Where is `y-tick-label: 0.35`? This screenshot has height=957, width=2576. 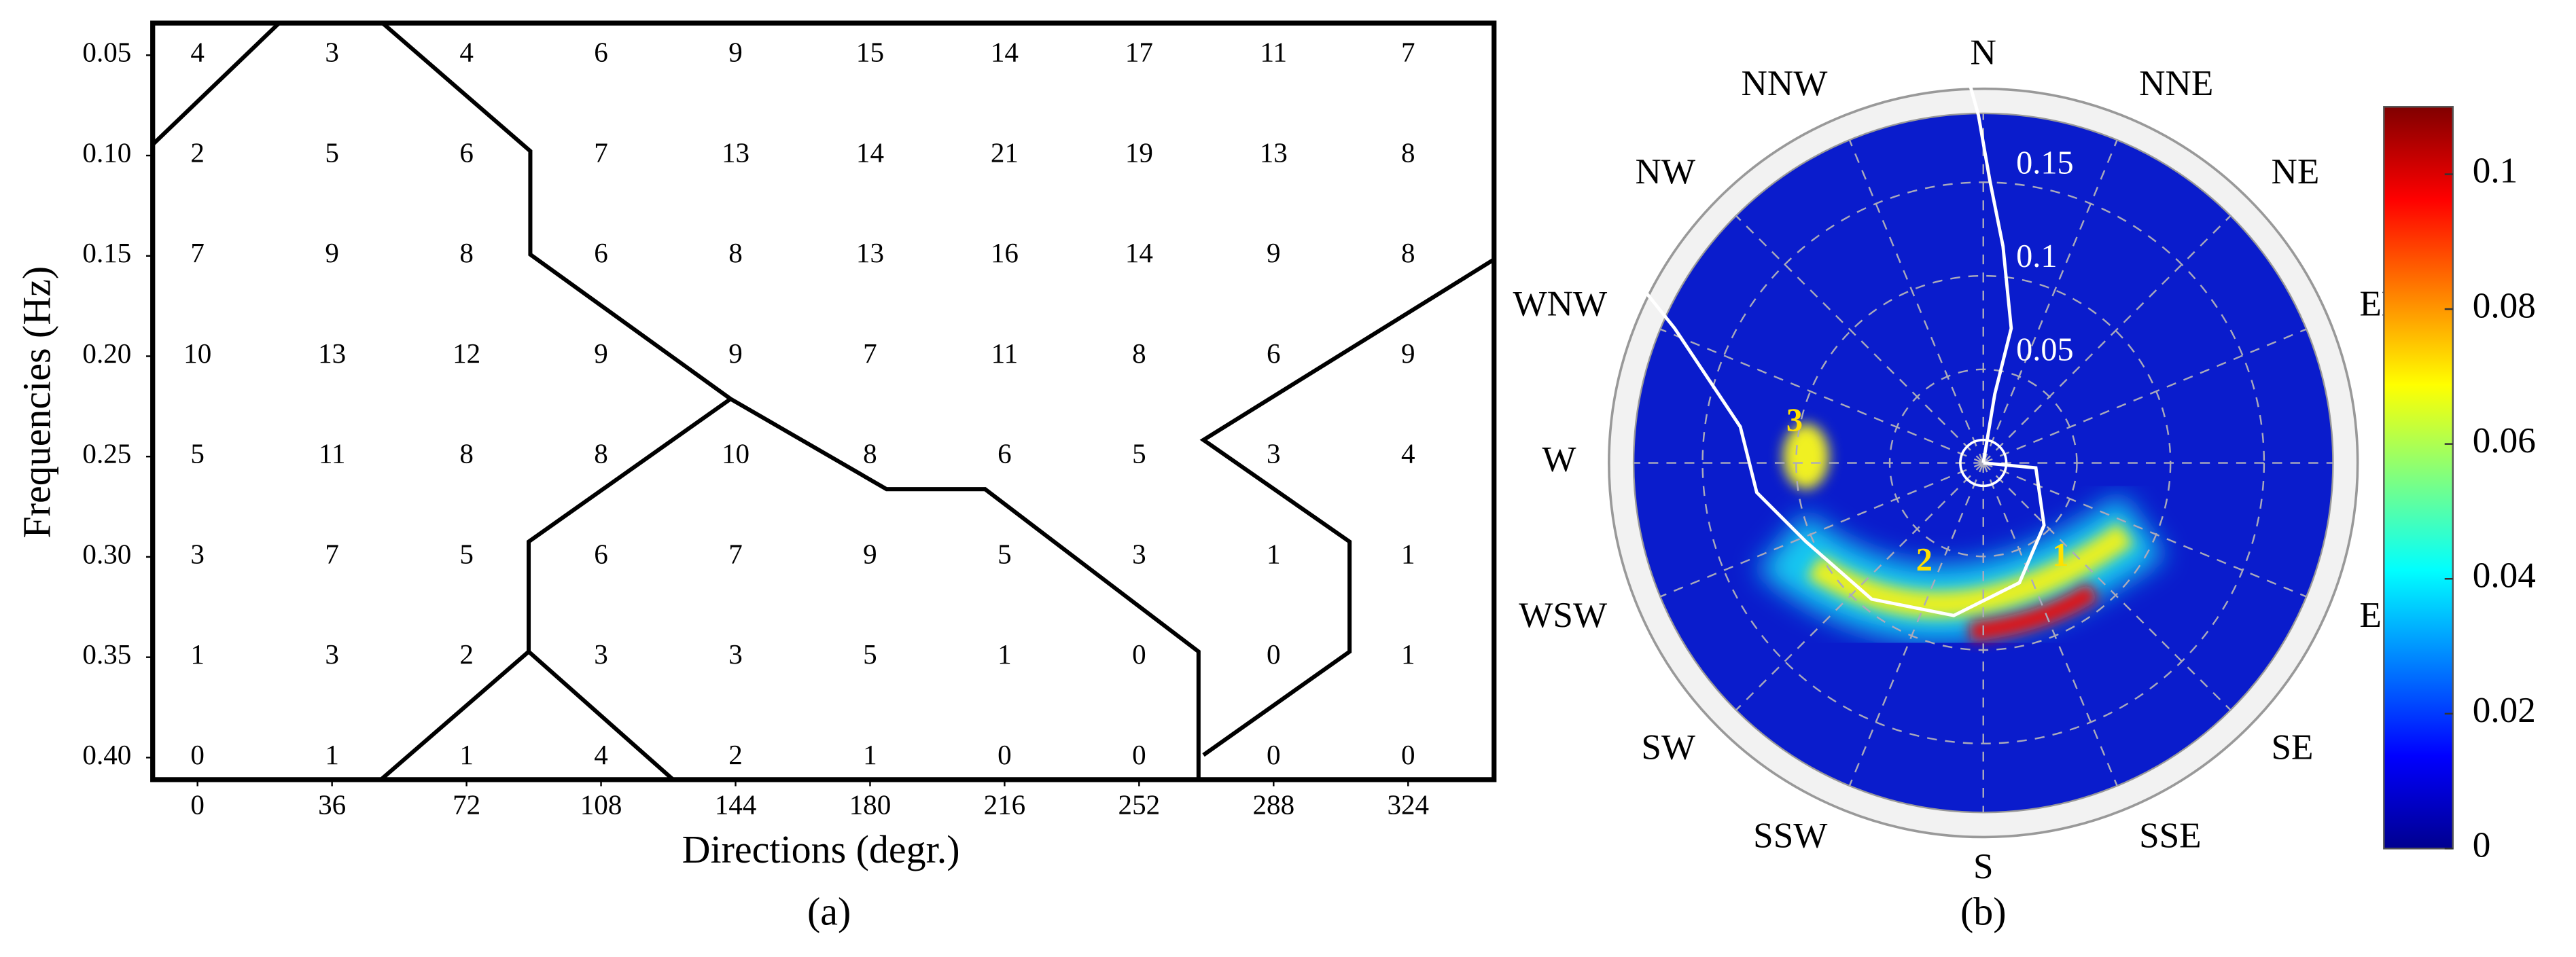
y-tick-label: 0.35 is located at coordinates (106, 654).